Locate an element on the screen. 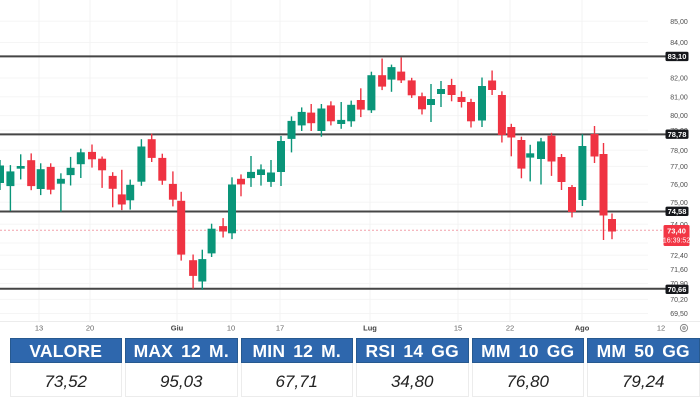 The width and height of the screenshot is (700, 400). svg-text: 74,58 is located at coordinates (677, 211).